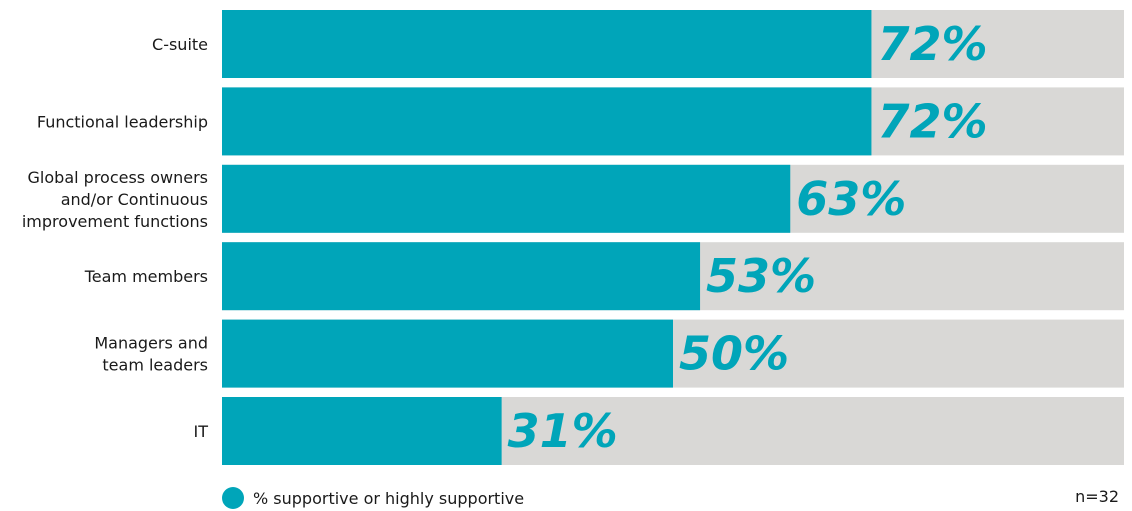  What do you see at coordinates (563, 431) in the screenshot?
I see `data-label: 31%` at bounding box center [563, 431].